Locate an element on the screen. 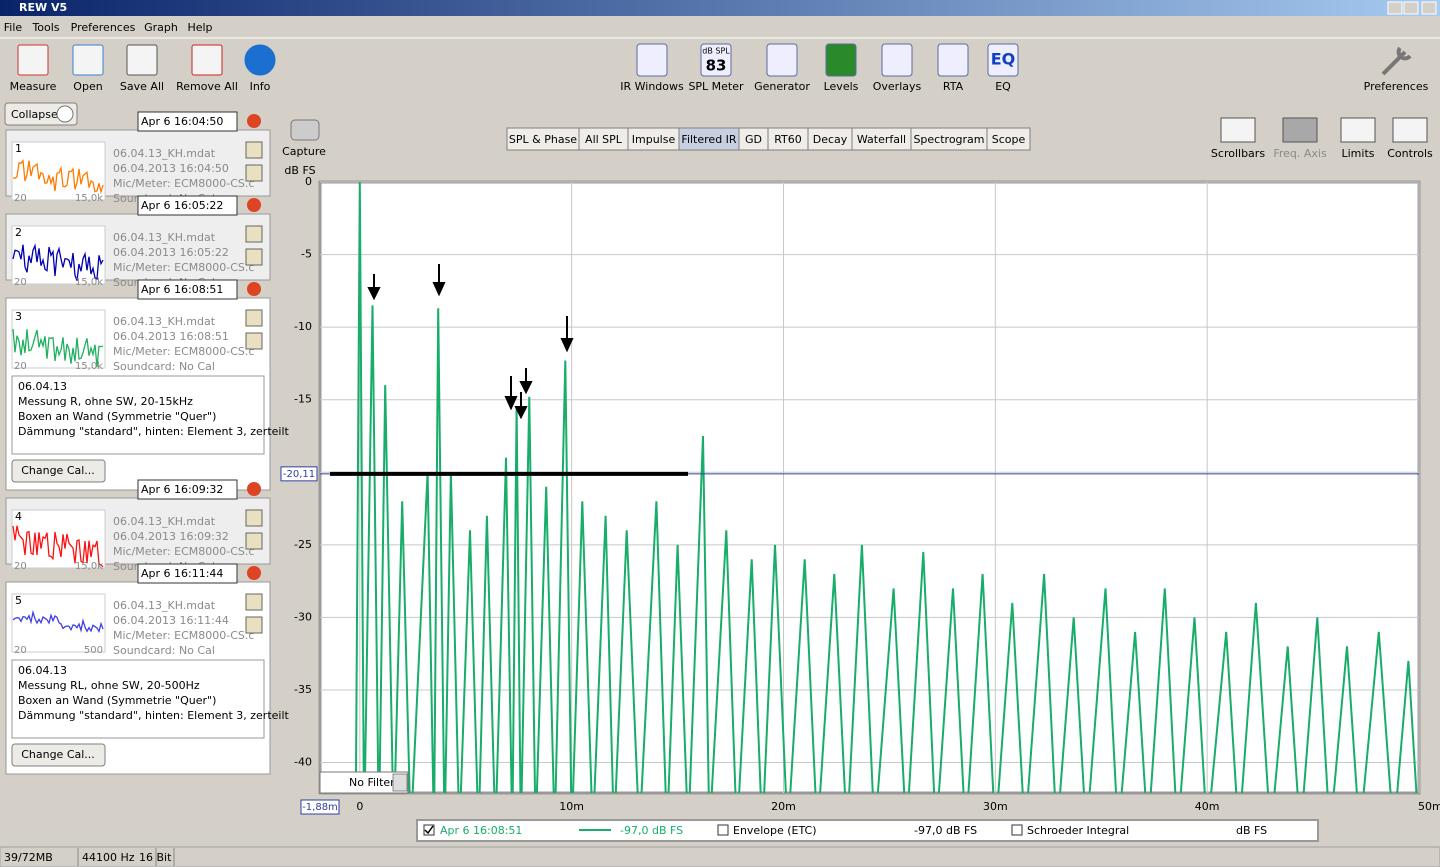  measurement-name: Apr 6 16:11:44 is located at coordinates (182, 573).